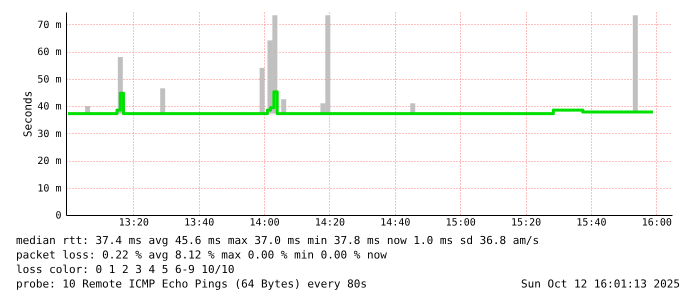 The image size is (697, 297). Describe the element at coordinates (49, 52) in the screenshot. I see `y-tick-label: 60 m` at that location.